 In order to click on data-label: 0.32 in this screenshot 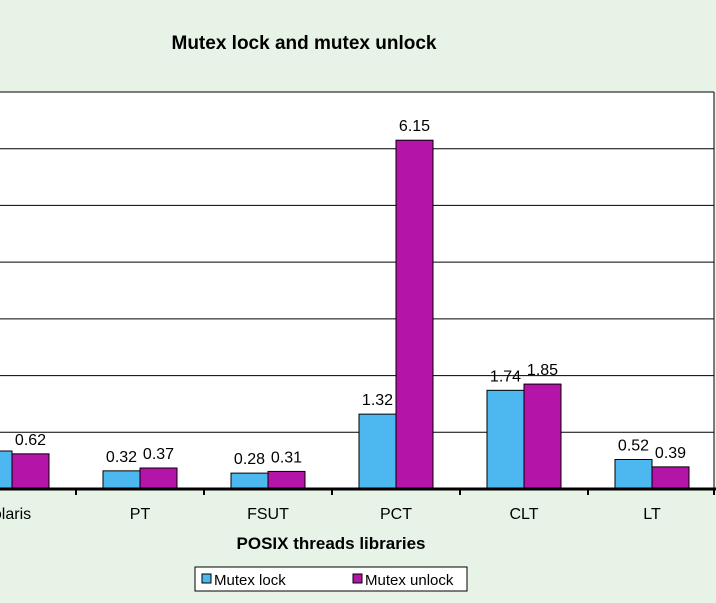, I will do `click(121, 457)`.